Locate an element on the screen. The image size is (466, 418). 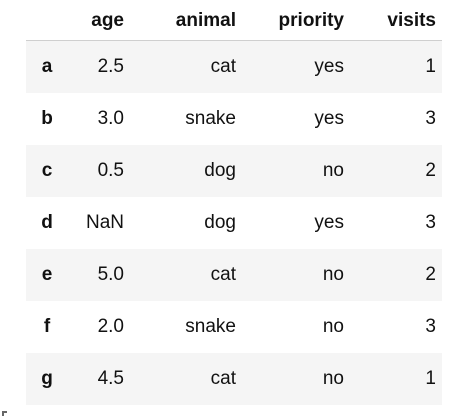
row-index-cell: c is located at coordinates (47, 170).